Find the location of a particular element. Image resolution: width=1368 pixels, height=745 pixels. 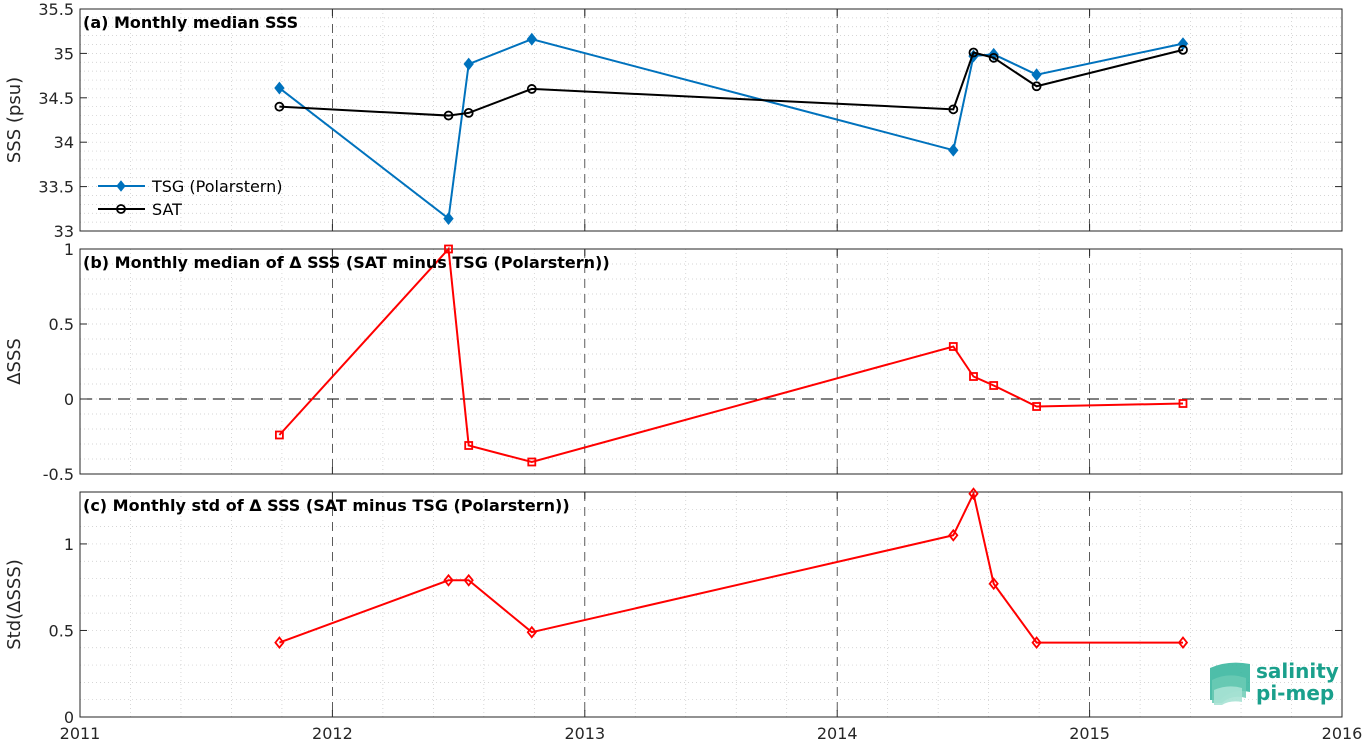

logo-line2: pi-mep is located at coordinates (1295, 693).